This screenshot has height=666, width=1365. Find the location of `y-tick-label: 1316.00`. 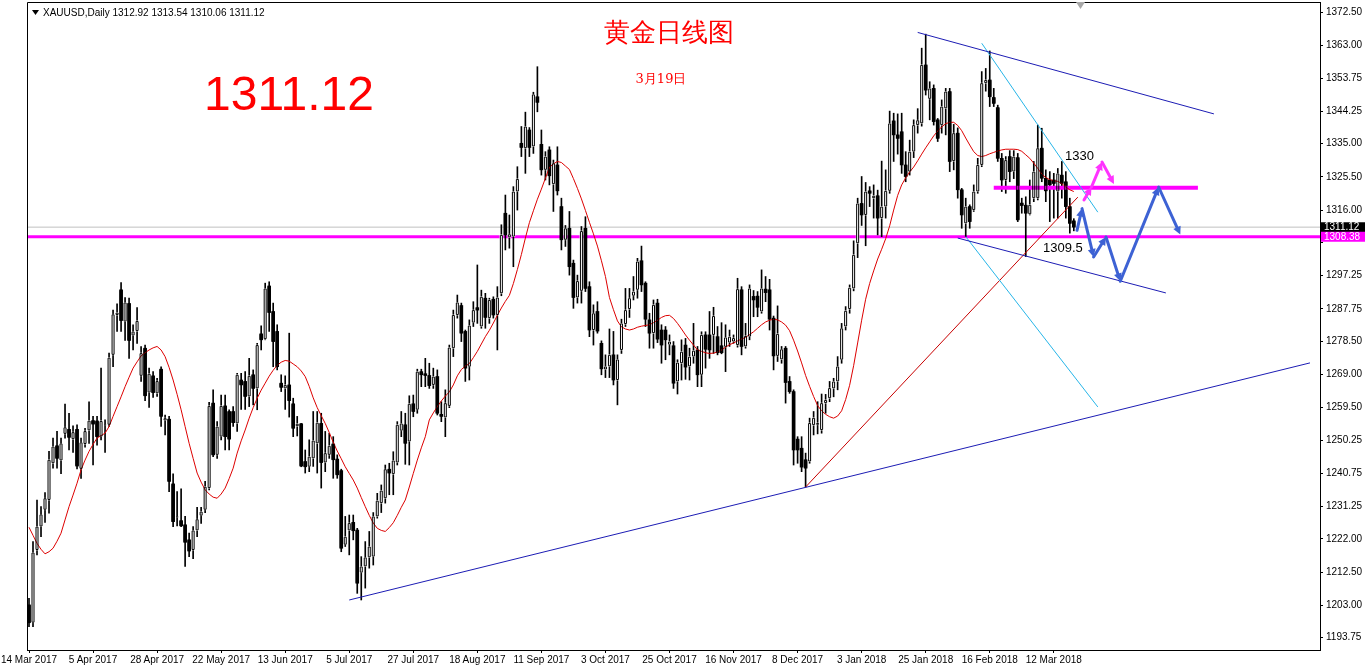

y-tick-label: 1316.00 is located at coordinates (1344, 209).